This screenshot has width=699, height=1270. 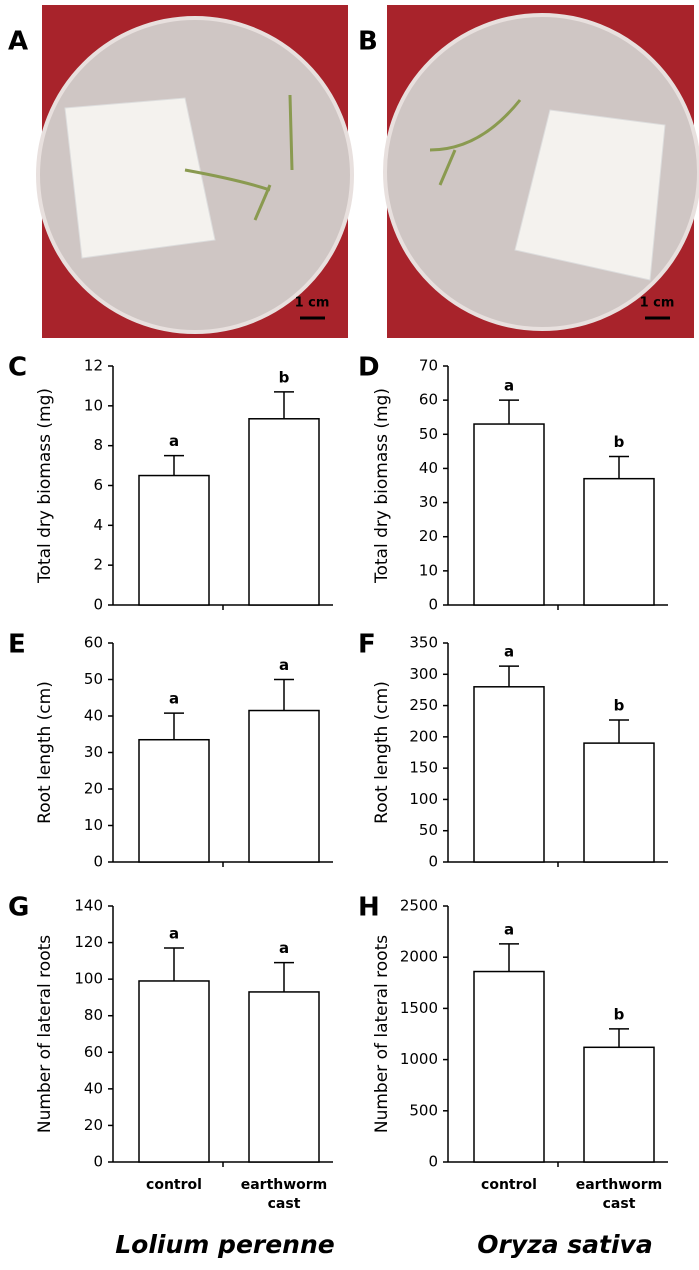 What do you see at coordinates (369, 908) in the screenshot?
I see `panel-label: H` at bounding box center [369, 908].